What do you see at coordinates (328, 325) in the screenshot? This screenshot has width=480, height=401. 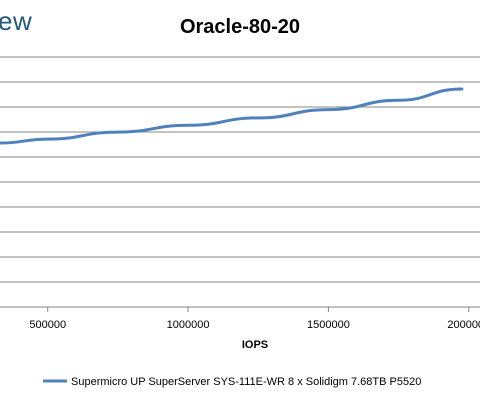 I see `x-tick-label: 1500000` at bounding box center [328, 325].